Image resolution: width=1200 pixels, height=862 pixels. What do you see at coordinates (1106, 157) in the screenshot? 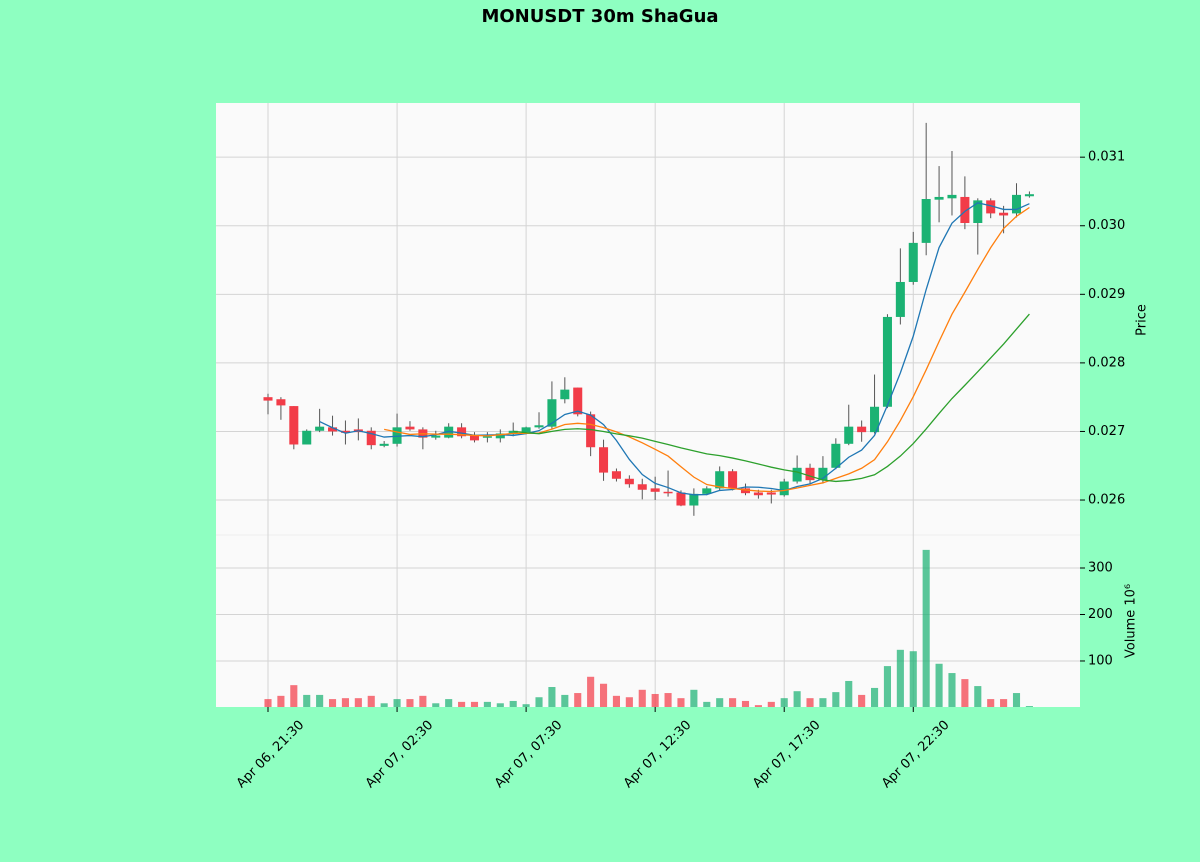
I see `y-tick-label: 0.031` at bounding box center [1106, 157].